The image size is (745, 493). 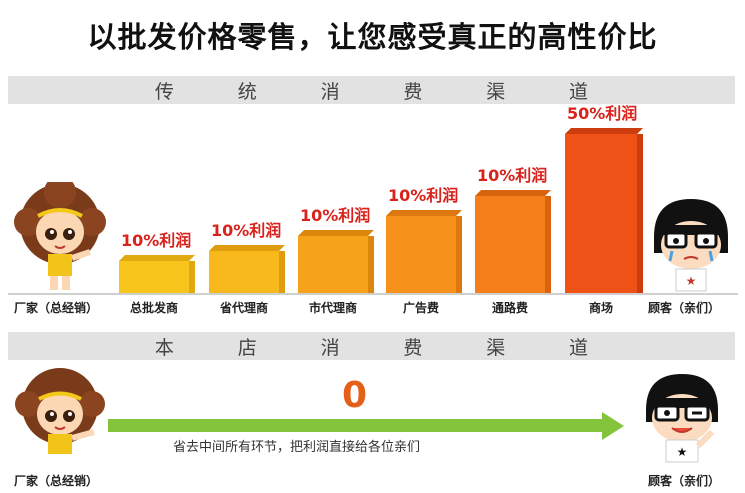 What do you see at coordinates (372, 37) in the screenshot?
I see `headline: 以批发价格零售，让您感受真正的高性价比` at bounding box center [372, 37].